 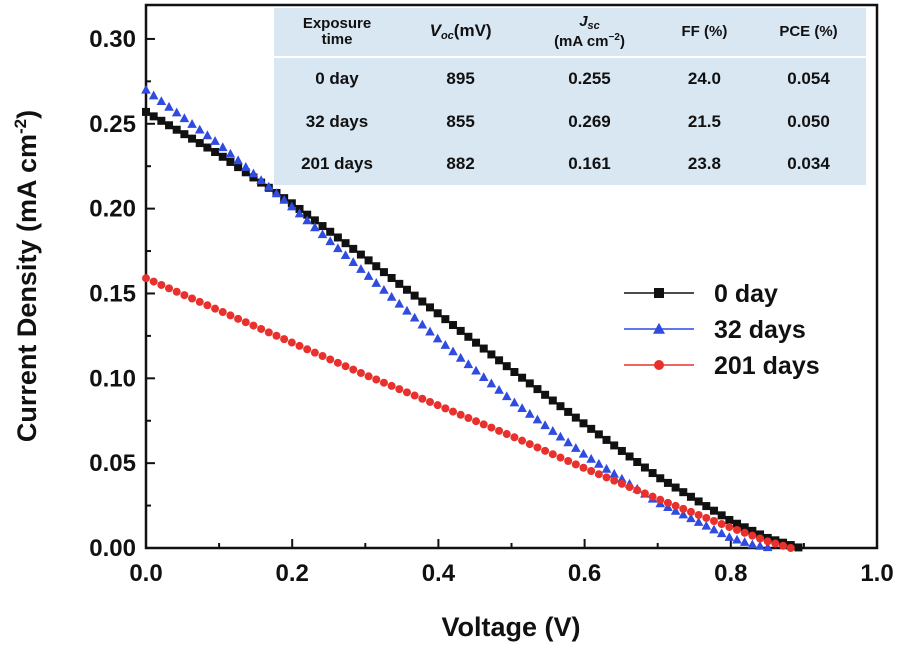 I want to click on cell-jsc: 0.269, so click(x=589, y=121).